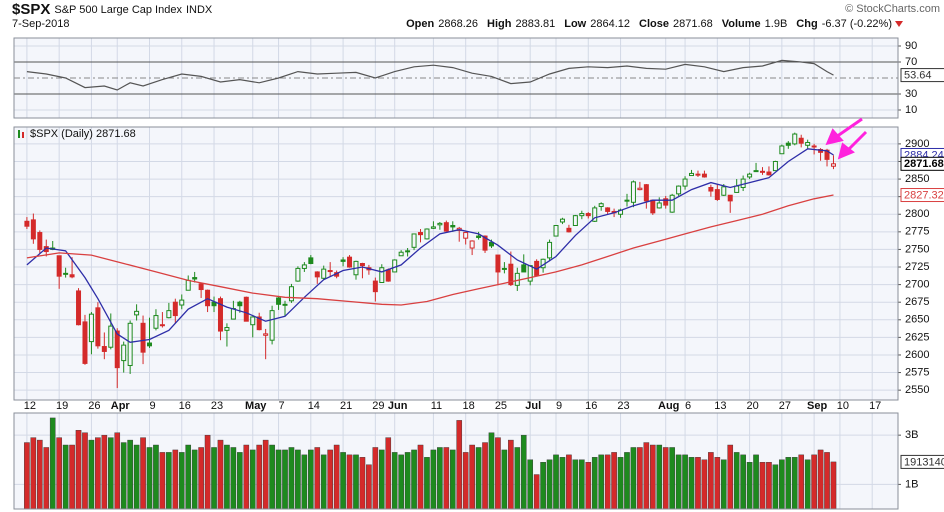 The height and width of the screenshot is (512, 944). I want to click on y-tick-label: 2550, so click(917, 390).